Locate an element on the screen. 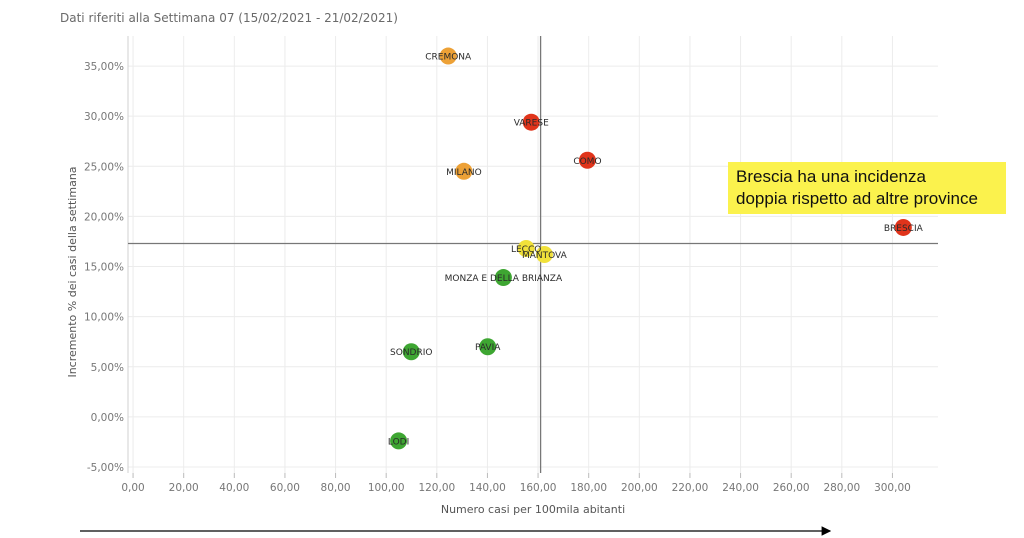 This screenshot has width=1024, height=538. y-tick-label: 5,00% is located at coordinates (107, 368).